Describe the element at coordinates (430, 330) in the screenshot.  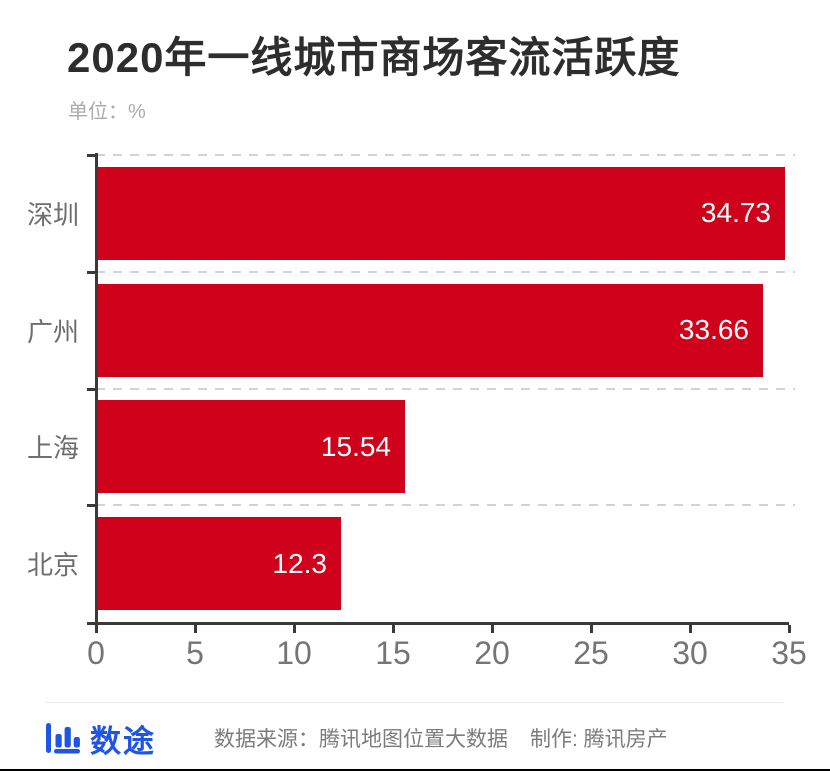
I see `bar: 33.66` at that location.